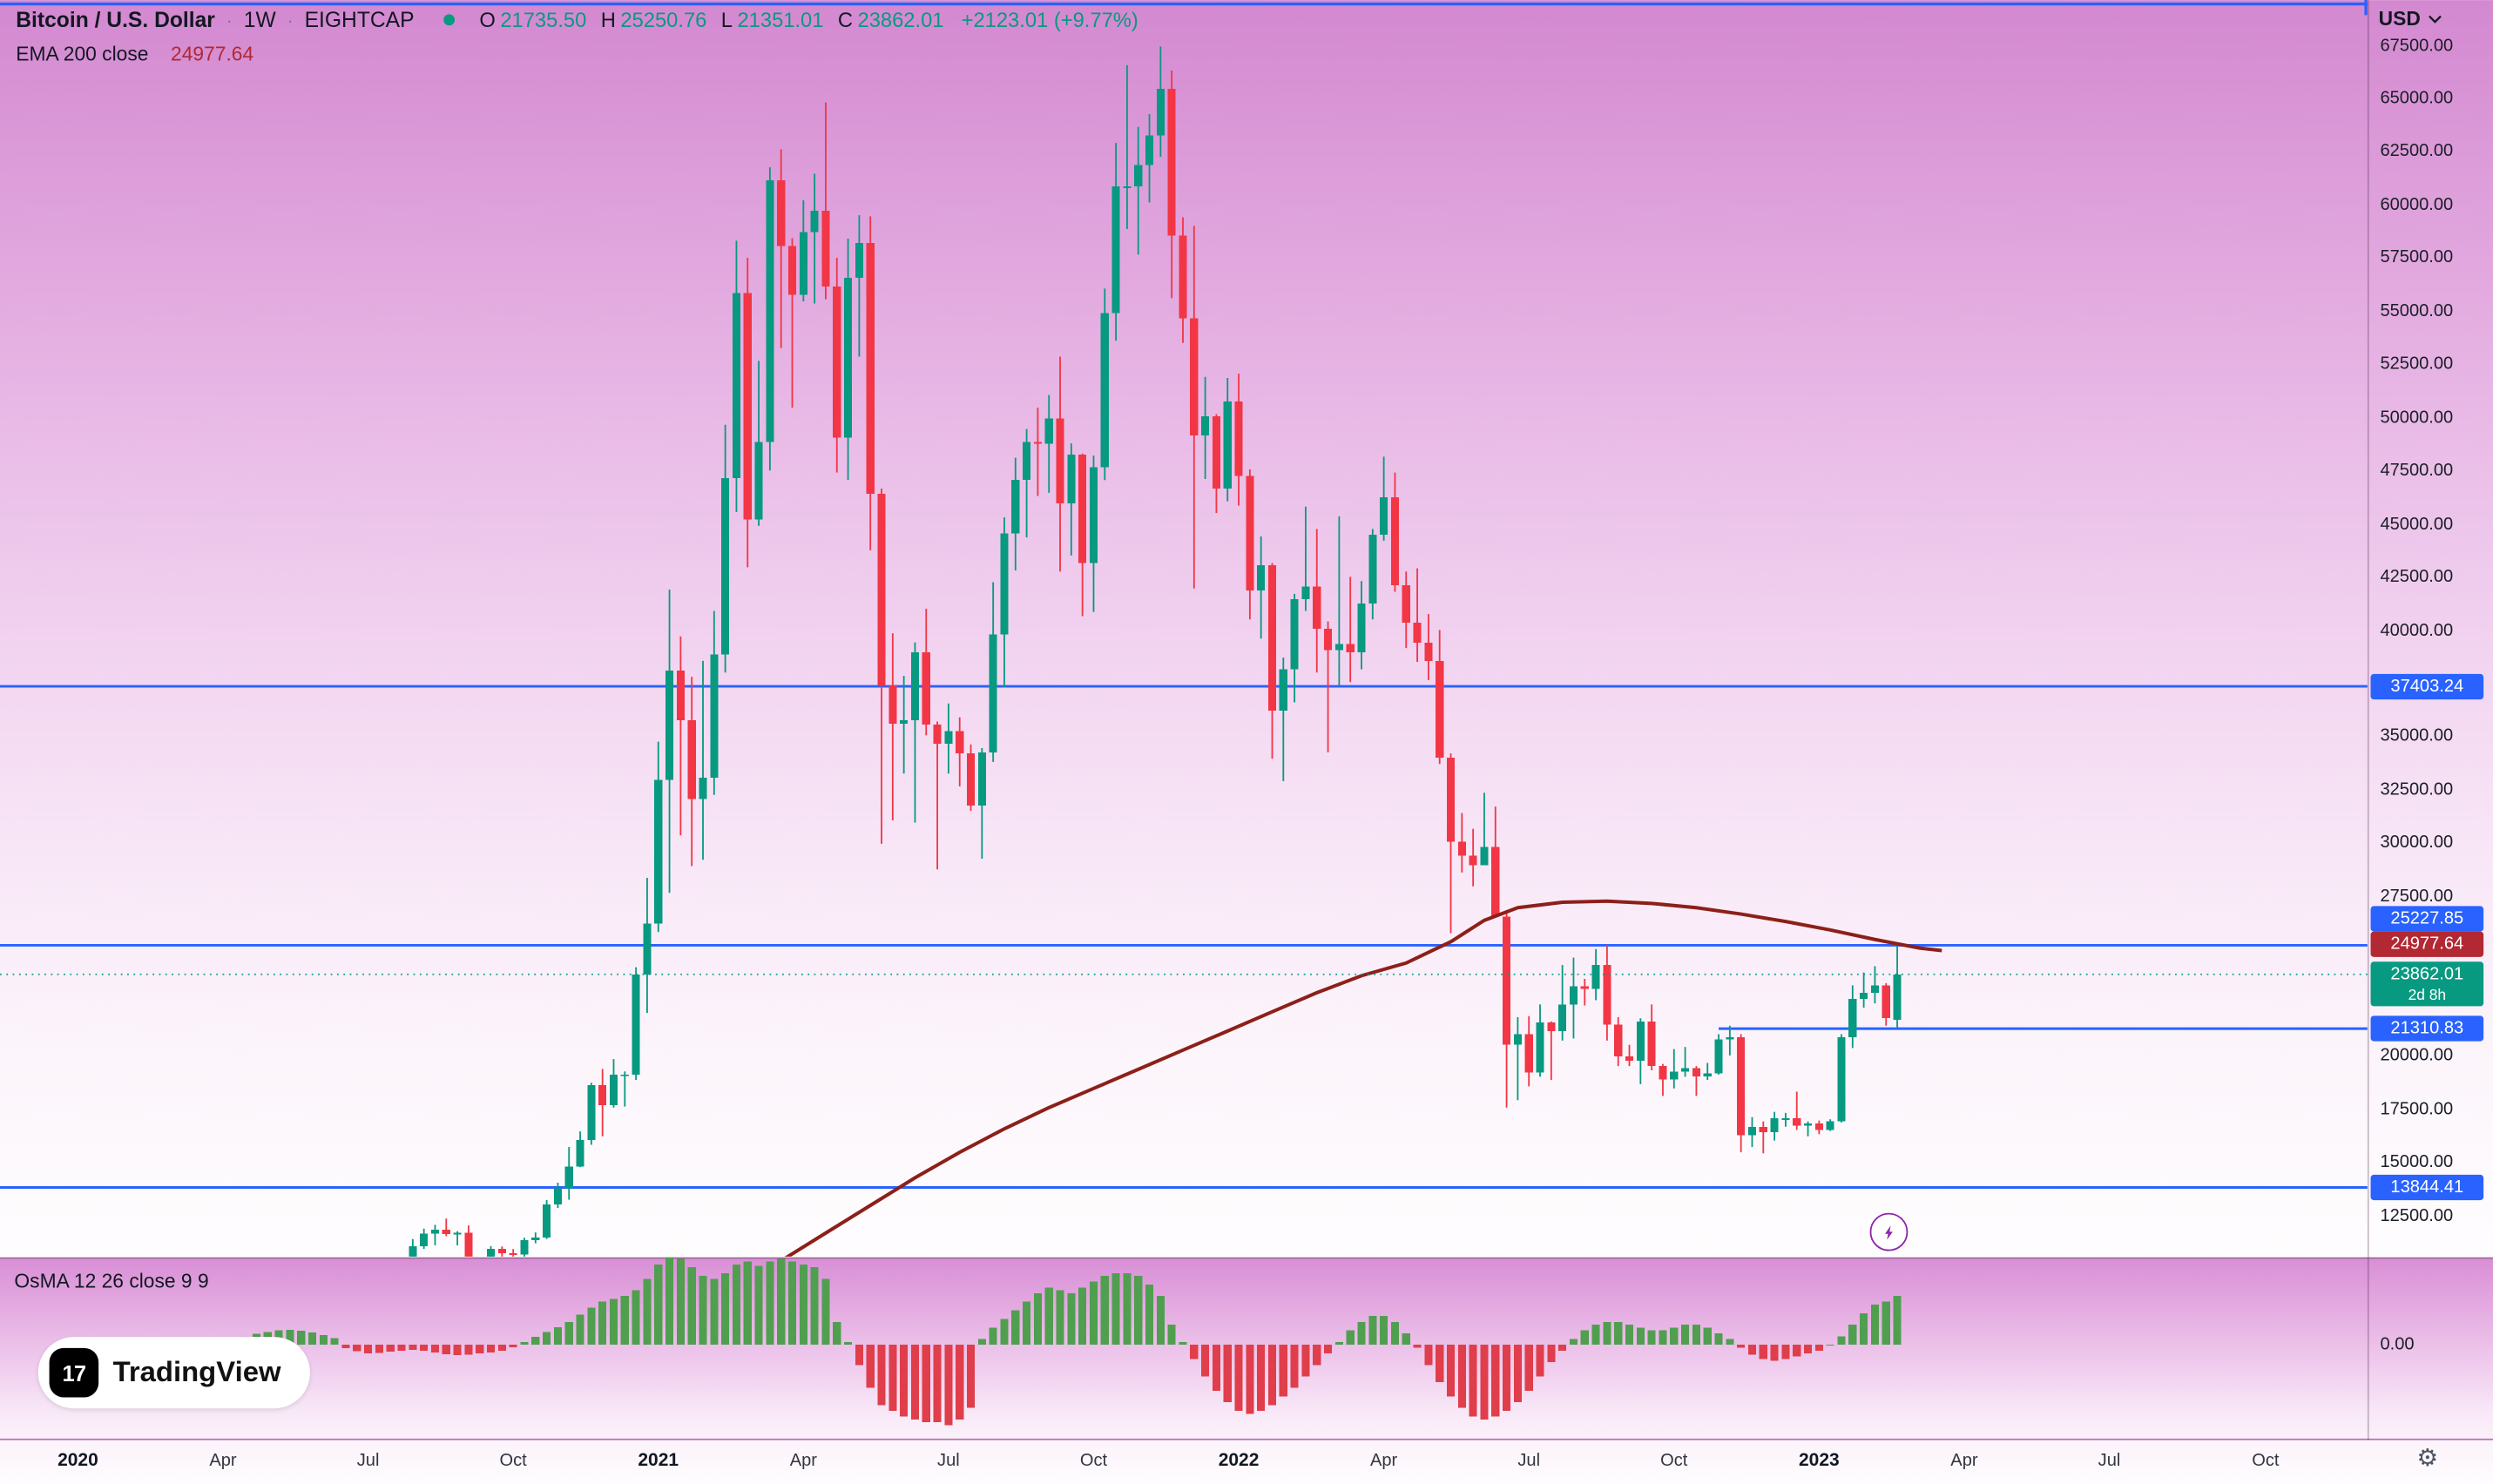  I want to click on close-value: 23862.01, so click(900, 20).